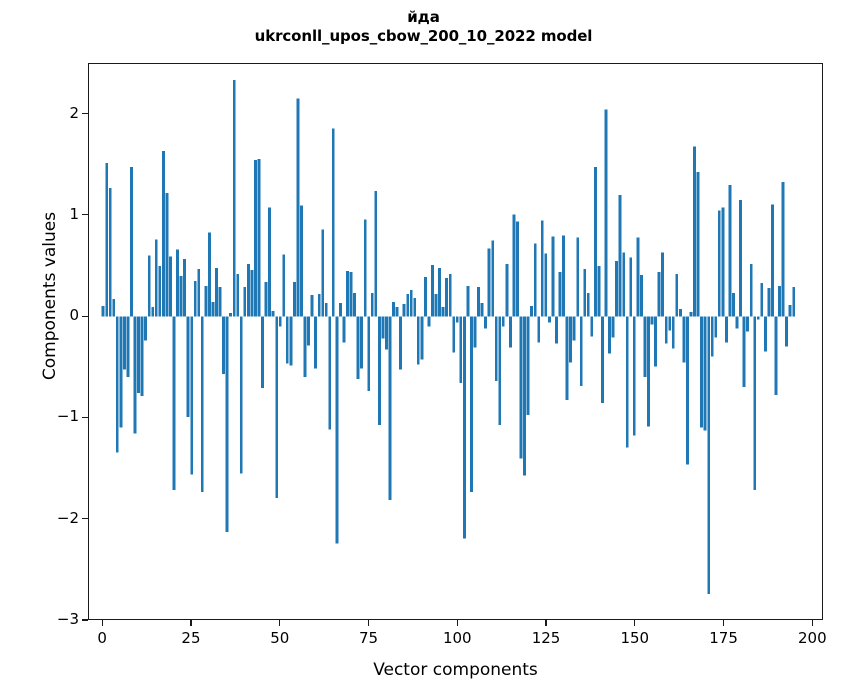 The height and width of the screenshot is (696, 847). What do you see at coordinates (280, 638) in the screenshot?
I see `x-tick-label: 50` at bounding box center [280, 638].